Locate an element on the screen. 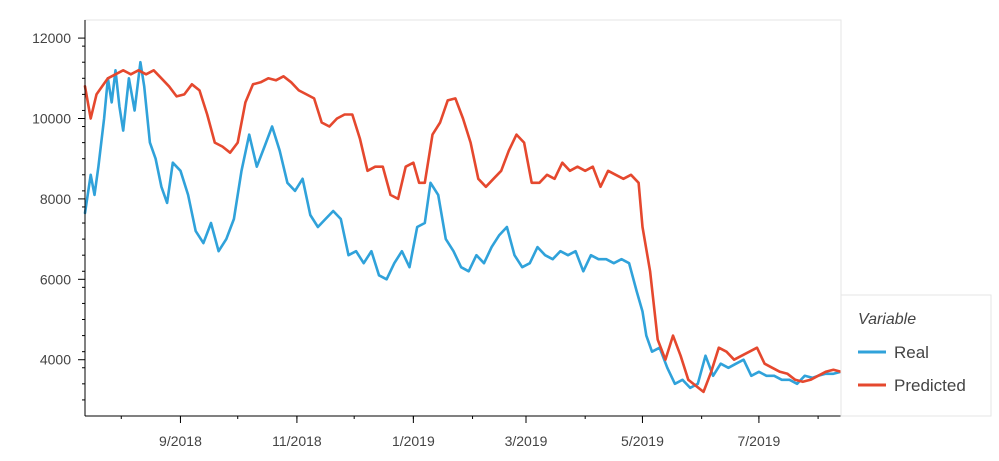 This screenshot has width=999, height=461. legend-label-predicted: Predicted is located at coordinates (930, 385).